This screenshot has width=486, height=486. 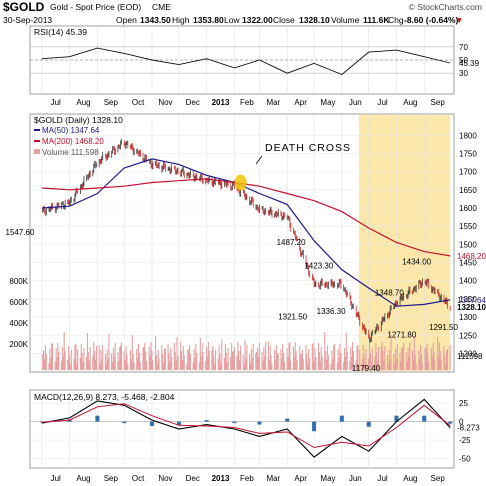 What do you see at coordinates (284, 20) in the screenshot?
I see `header-close-label: Close` at bounding box center [284, 20].